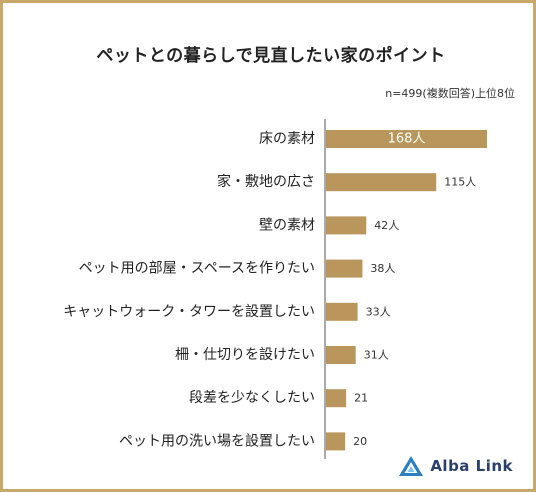  I want to click on value-label: 31人, so click(376, 355).